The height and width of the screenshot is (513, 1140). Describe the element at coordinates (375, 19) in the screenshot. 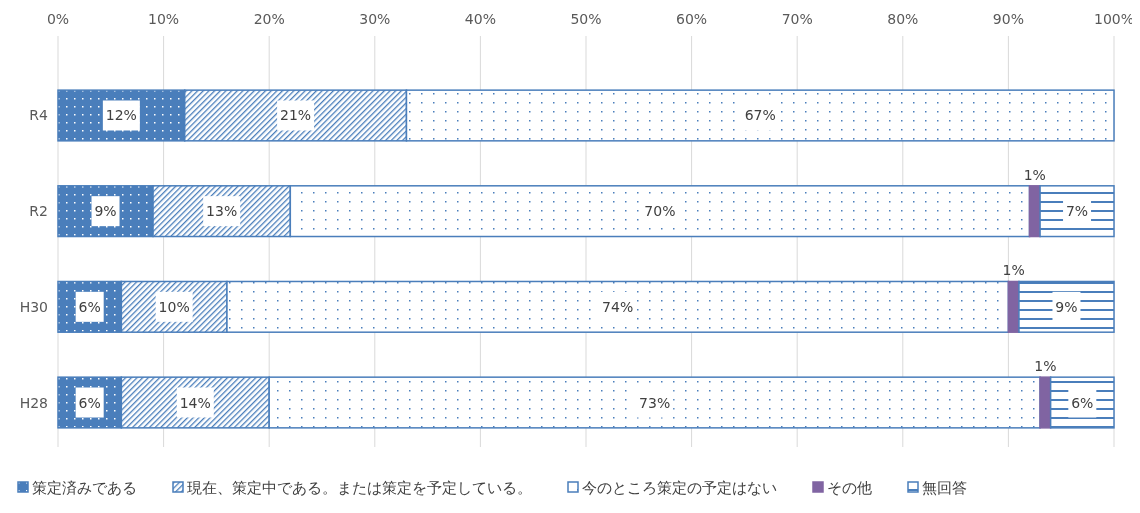

I see `x-tick-label: 30%` at that location.